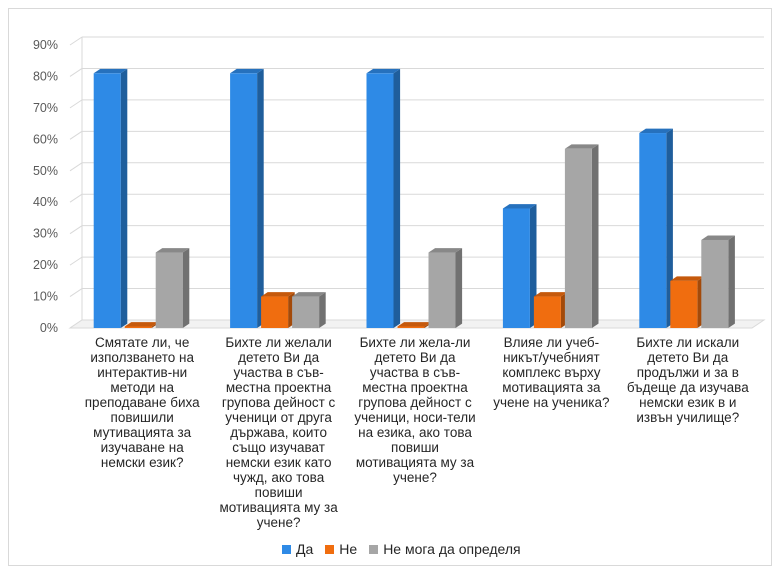  Describe the element at coordinates (374, 549) in the screenshot. I see `legend-swatch-undecided` at that location.